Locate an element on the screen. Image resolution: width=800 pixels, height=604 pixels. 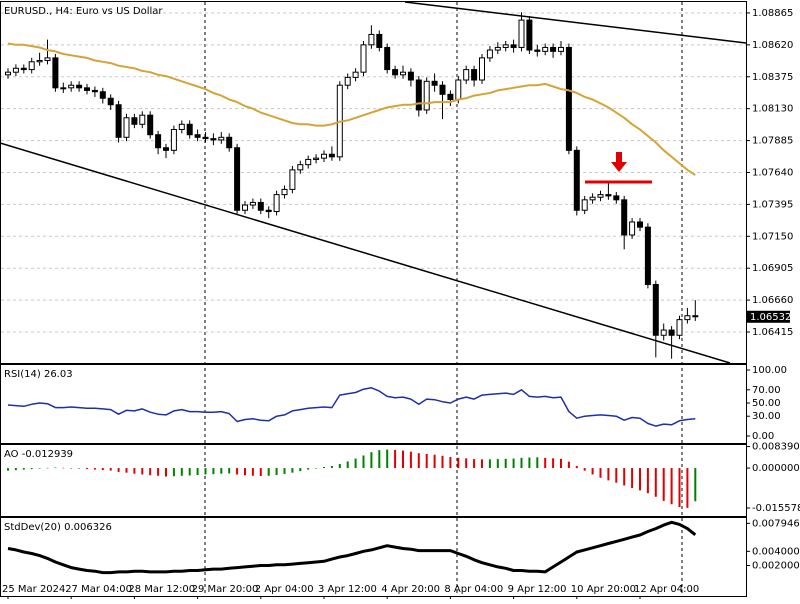
y-tick-label: 70.00 is located at coordinates (766, 390).